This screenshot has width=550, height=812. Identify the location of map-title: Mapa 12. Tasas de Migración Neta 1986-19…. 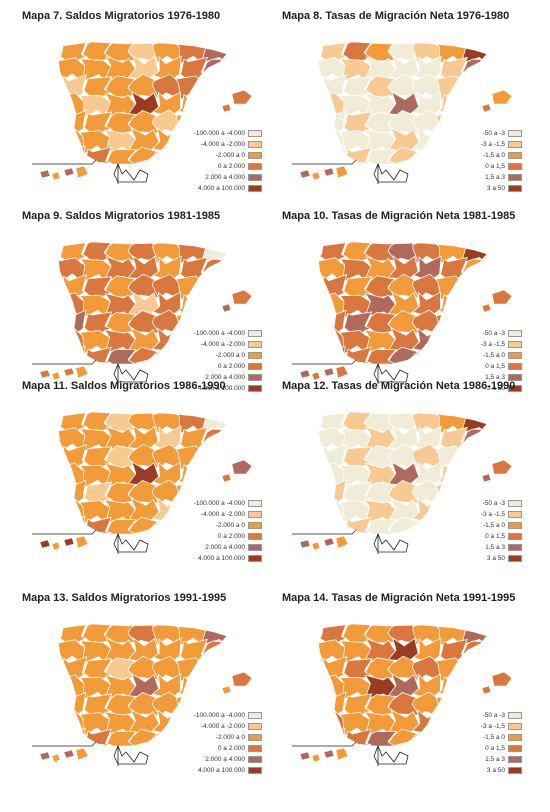
(399, 386).